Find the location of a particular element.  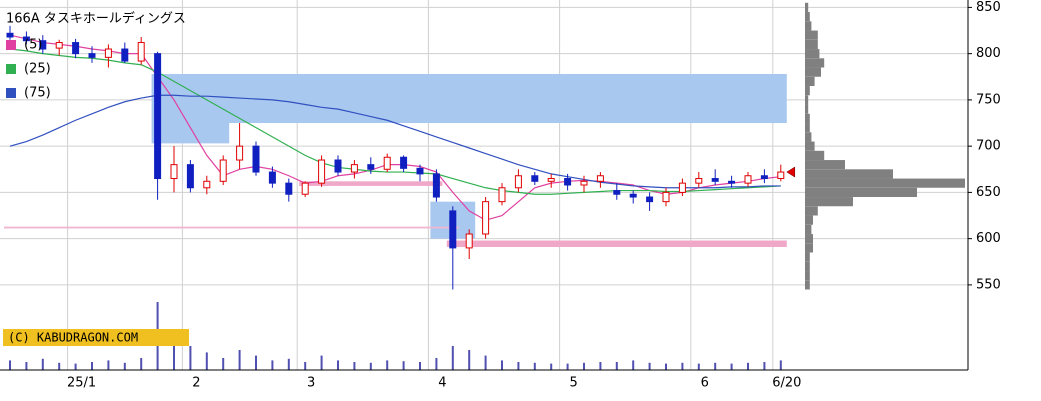

source-box is located at coordinates (96, 337).